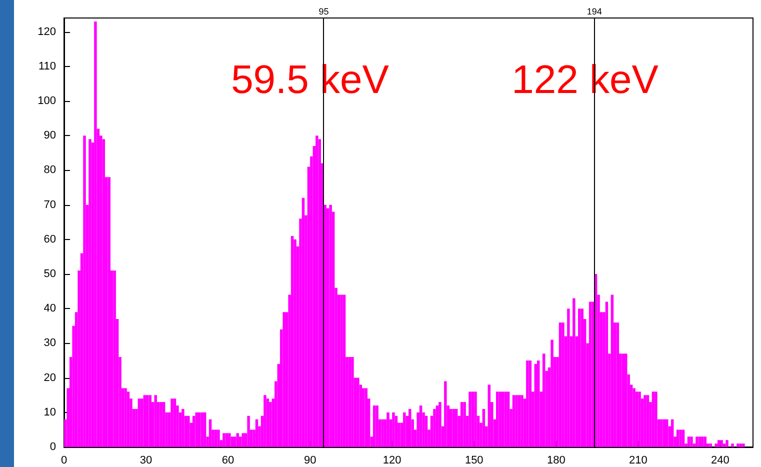 The width and height of the screenshot is (761, 467). I want to click on y-tick-label: 60, so click(50, 239).